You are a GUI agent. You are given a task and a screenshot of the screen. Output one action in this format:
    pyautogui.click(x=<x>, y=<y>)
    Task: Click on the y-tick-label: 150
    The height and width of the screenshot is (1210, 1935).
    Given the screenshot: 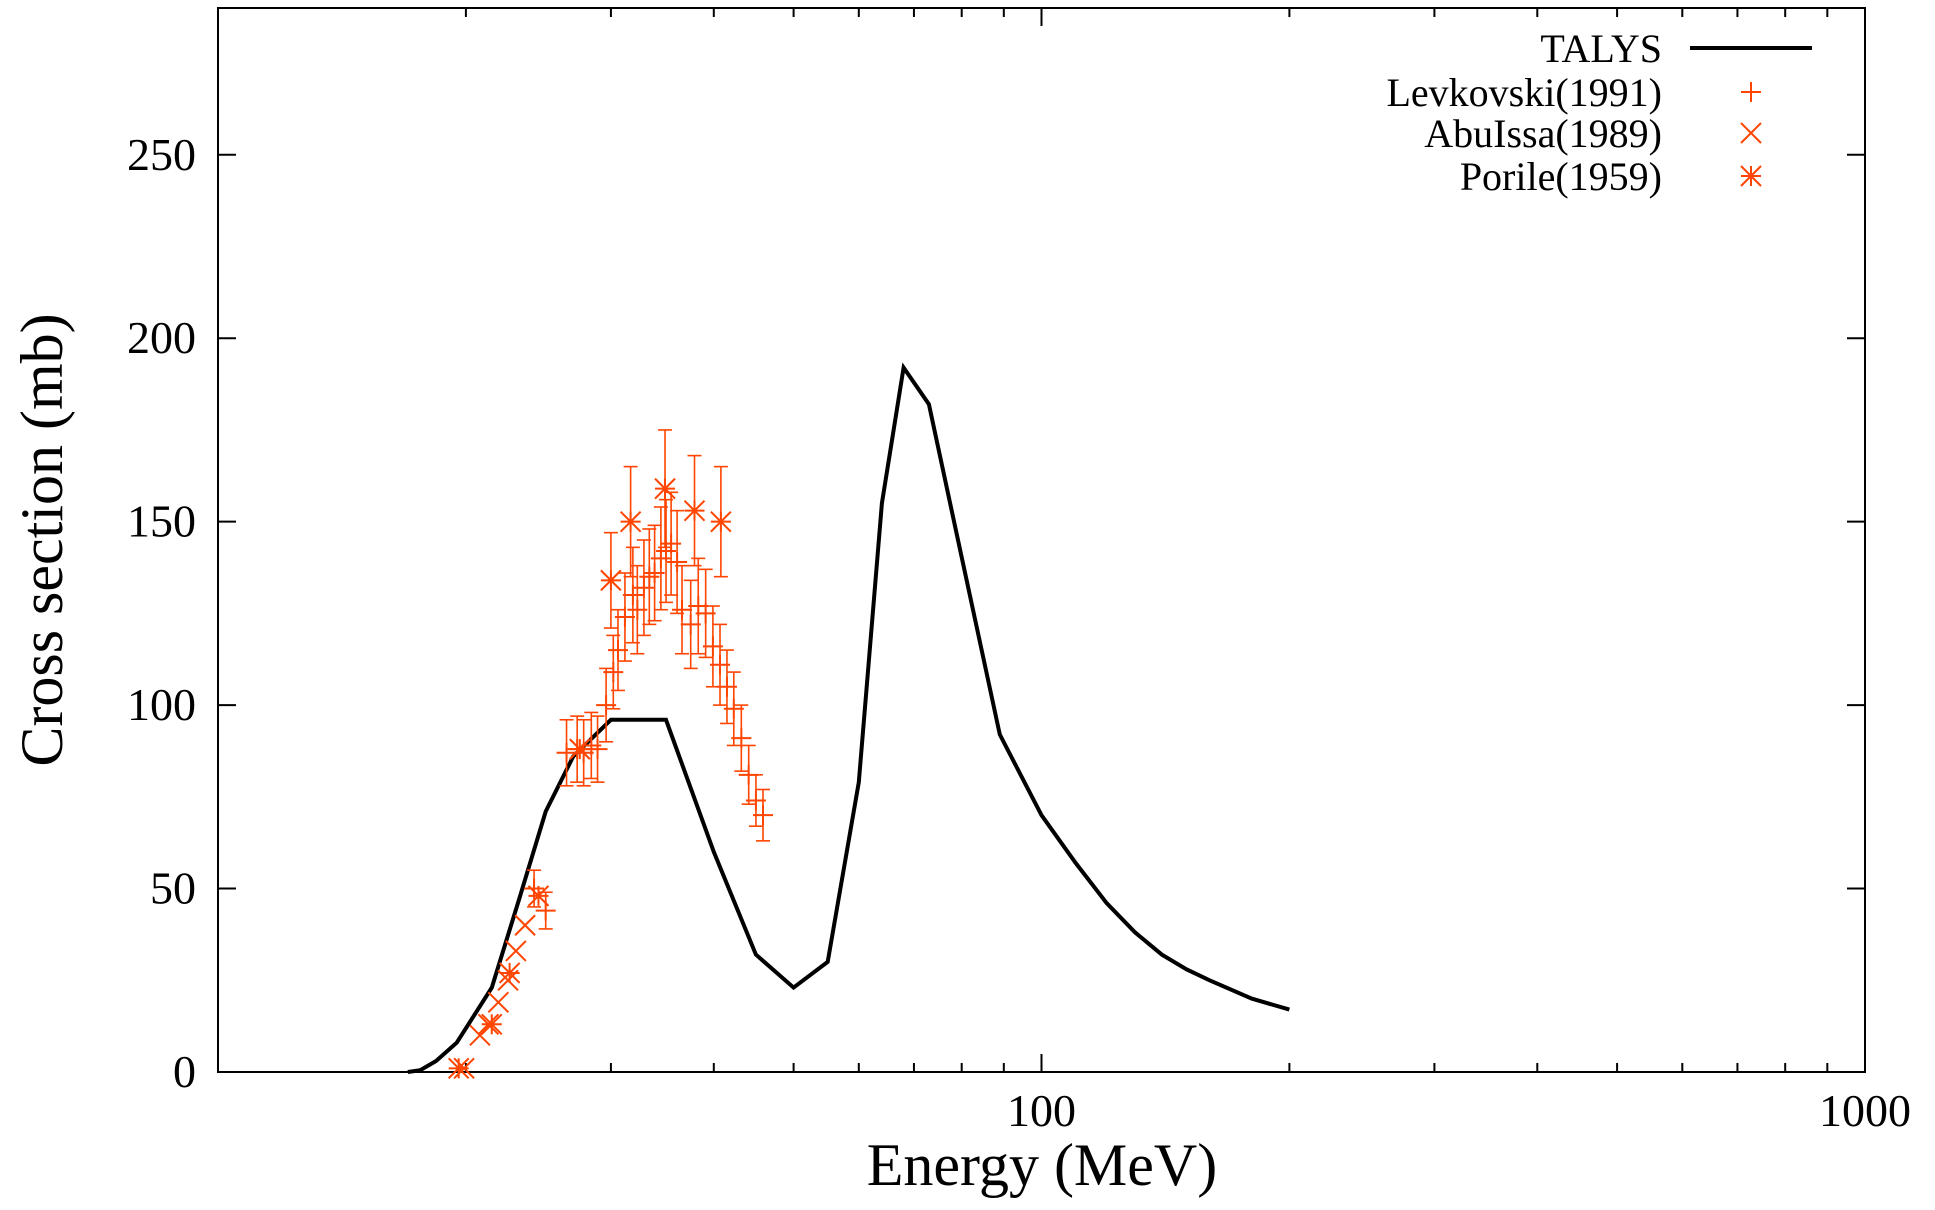 What is the action you would take?
    pyautogui.click(x=161, y=521)
    